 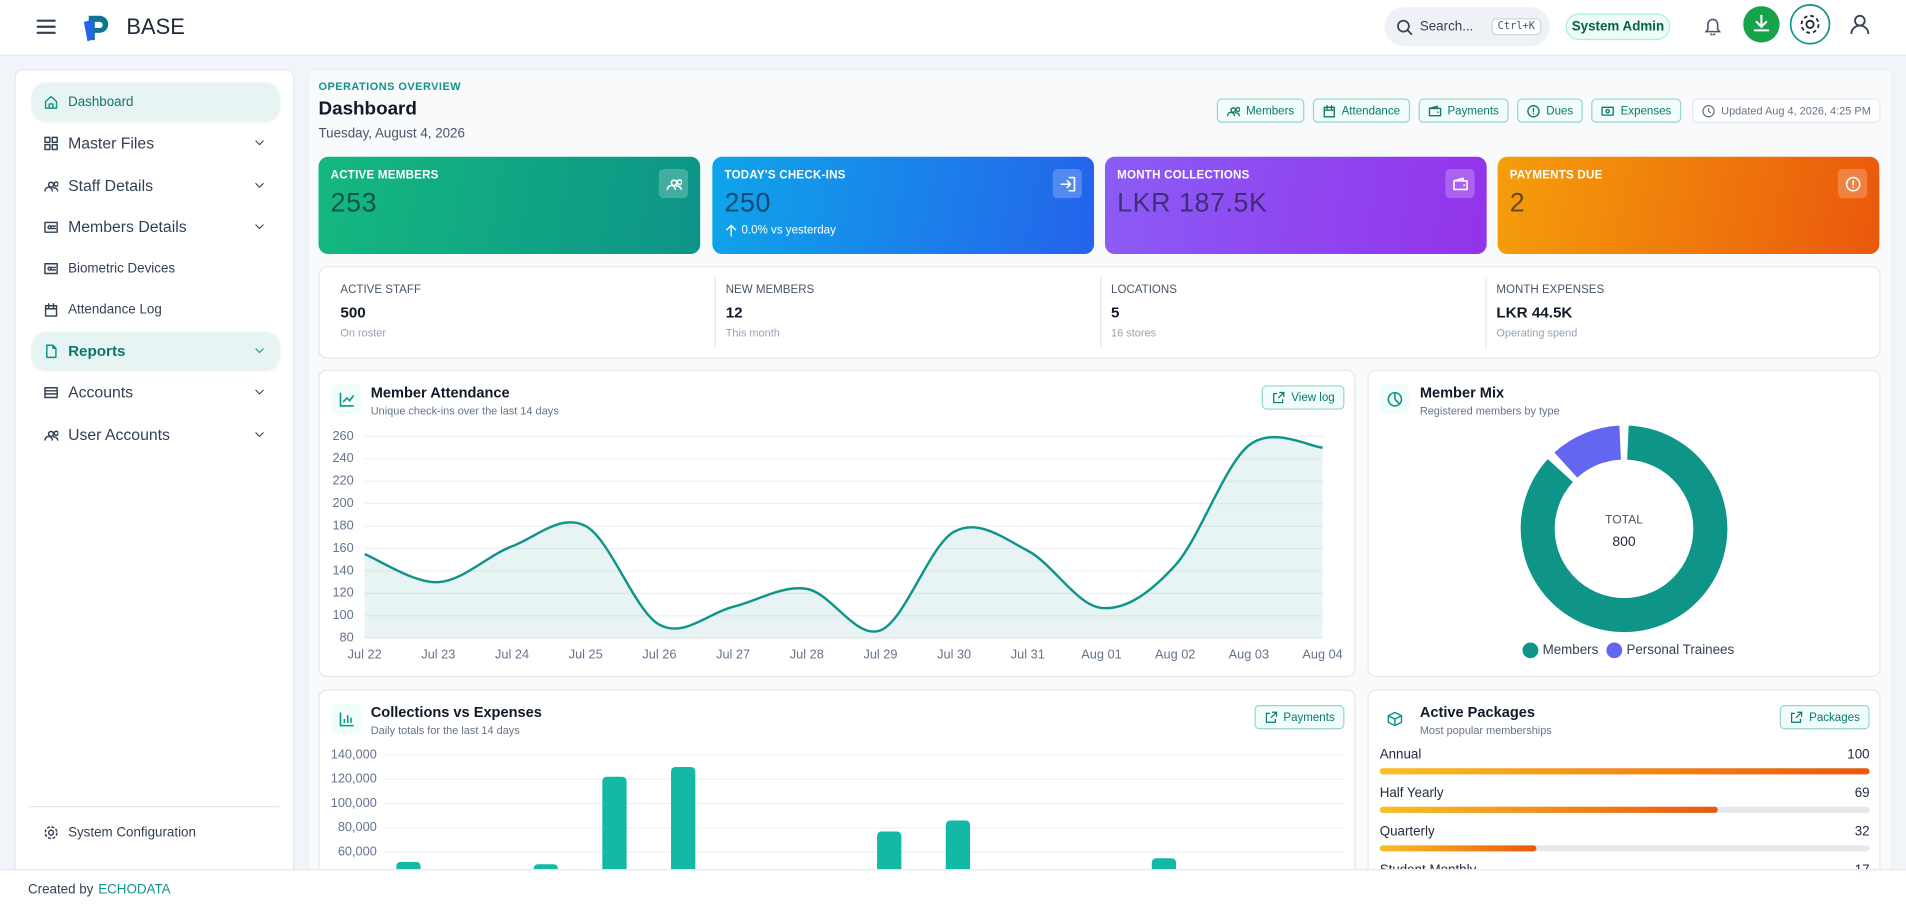 I want to click on nav-item: System Configuration, so click(x=156, y=832).